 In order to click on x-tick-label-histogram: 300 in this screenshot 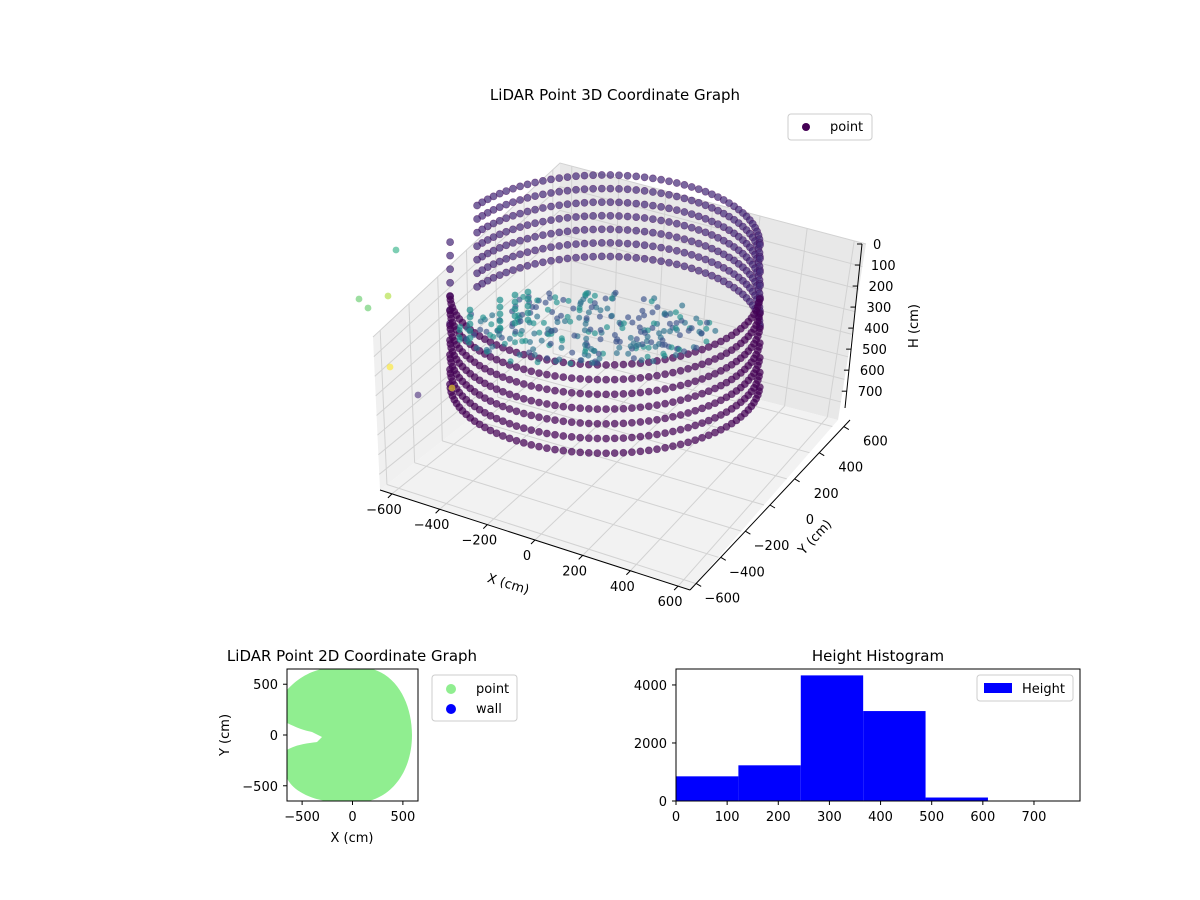, I will do `click(829, 817)`.